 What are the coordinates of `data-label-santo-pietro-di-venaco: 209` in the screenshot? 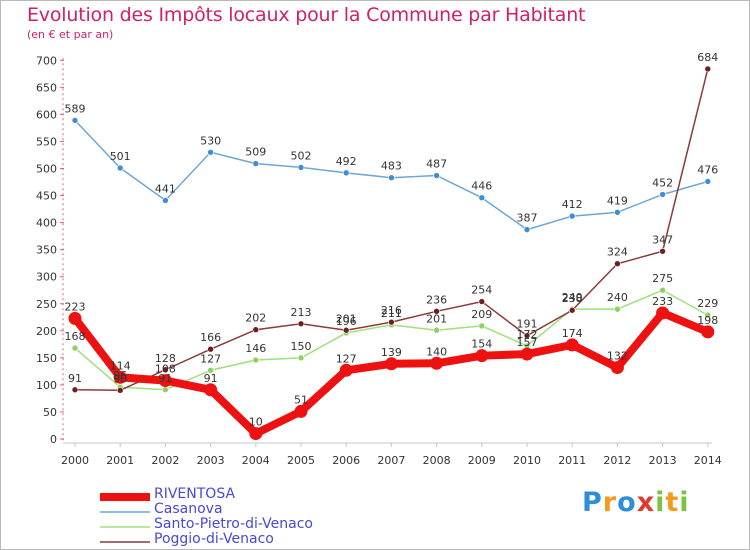 It's located at (481, 314).